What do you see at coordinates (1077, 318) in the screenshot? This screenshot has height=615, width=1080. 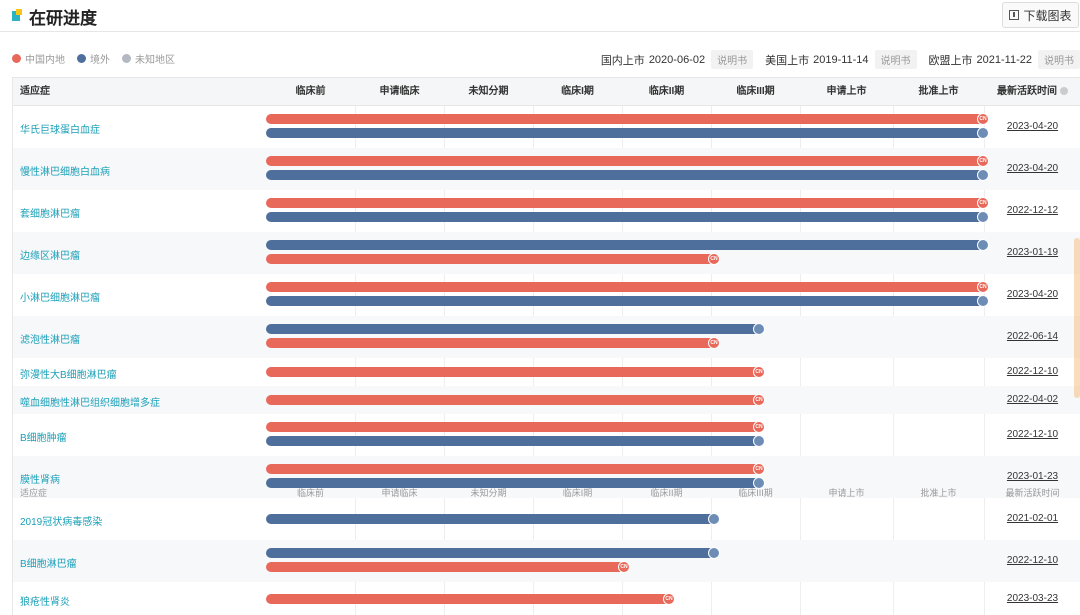 I see `side-scroll-indicator` at bounding box center [1077, 318].